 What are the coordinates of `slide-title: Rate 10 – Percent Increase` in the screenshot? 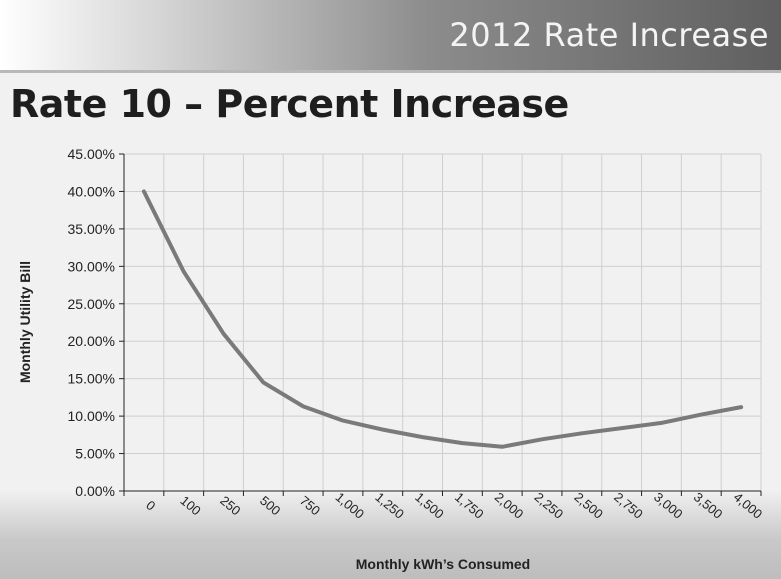 It's located at (289, 104).